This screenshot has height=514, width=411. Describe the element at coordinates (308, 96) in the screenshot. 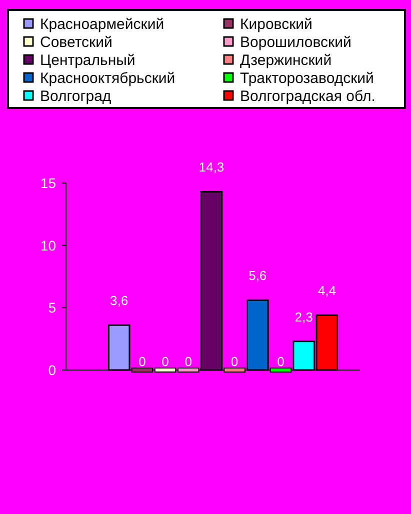

I see `legend-label: Волгоградская обл.` at that location.